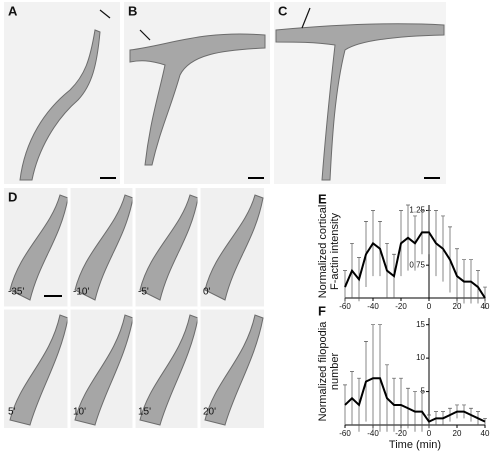 Image resolution: width=500 pixels, height=457 pixels. What do you see at coordinates (420, 324) in the screenshot?
I see `y-tick-label: 15` at bounding box center [420, 324].